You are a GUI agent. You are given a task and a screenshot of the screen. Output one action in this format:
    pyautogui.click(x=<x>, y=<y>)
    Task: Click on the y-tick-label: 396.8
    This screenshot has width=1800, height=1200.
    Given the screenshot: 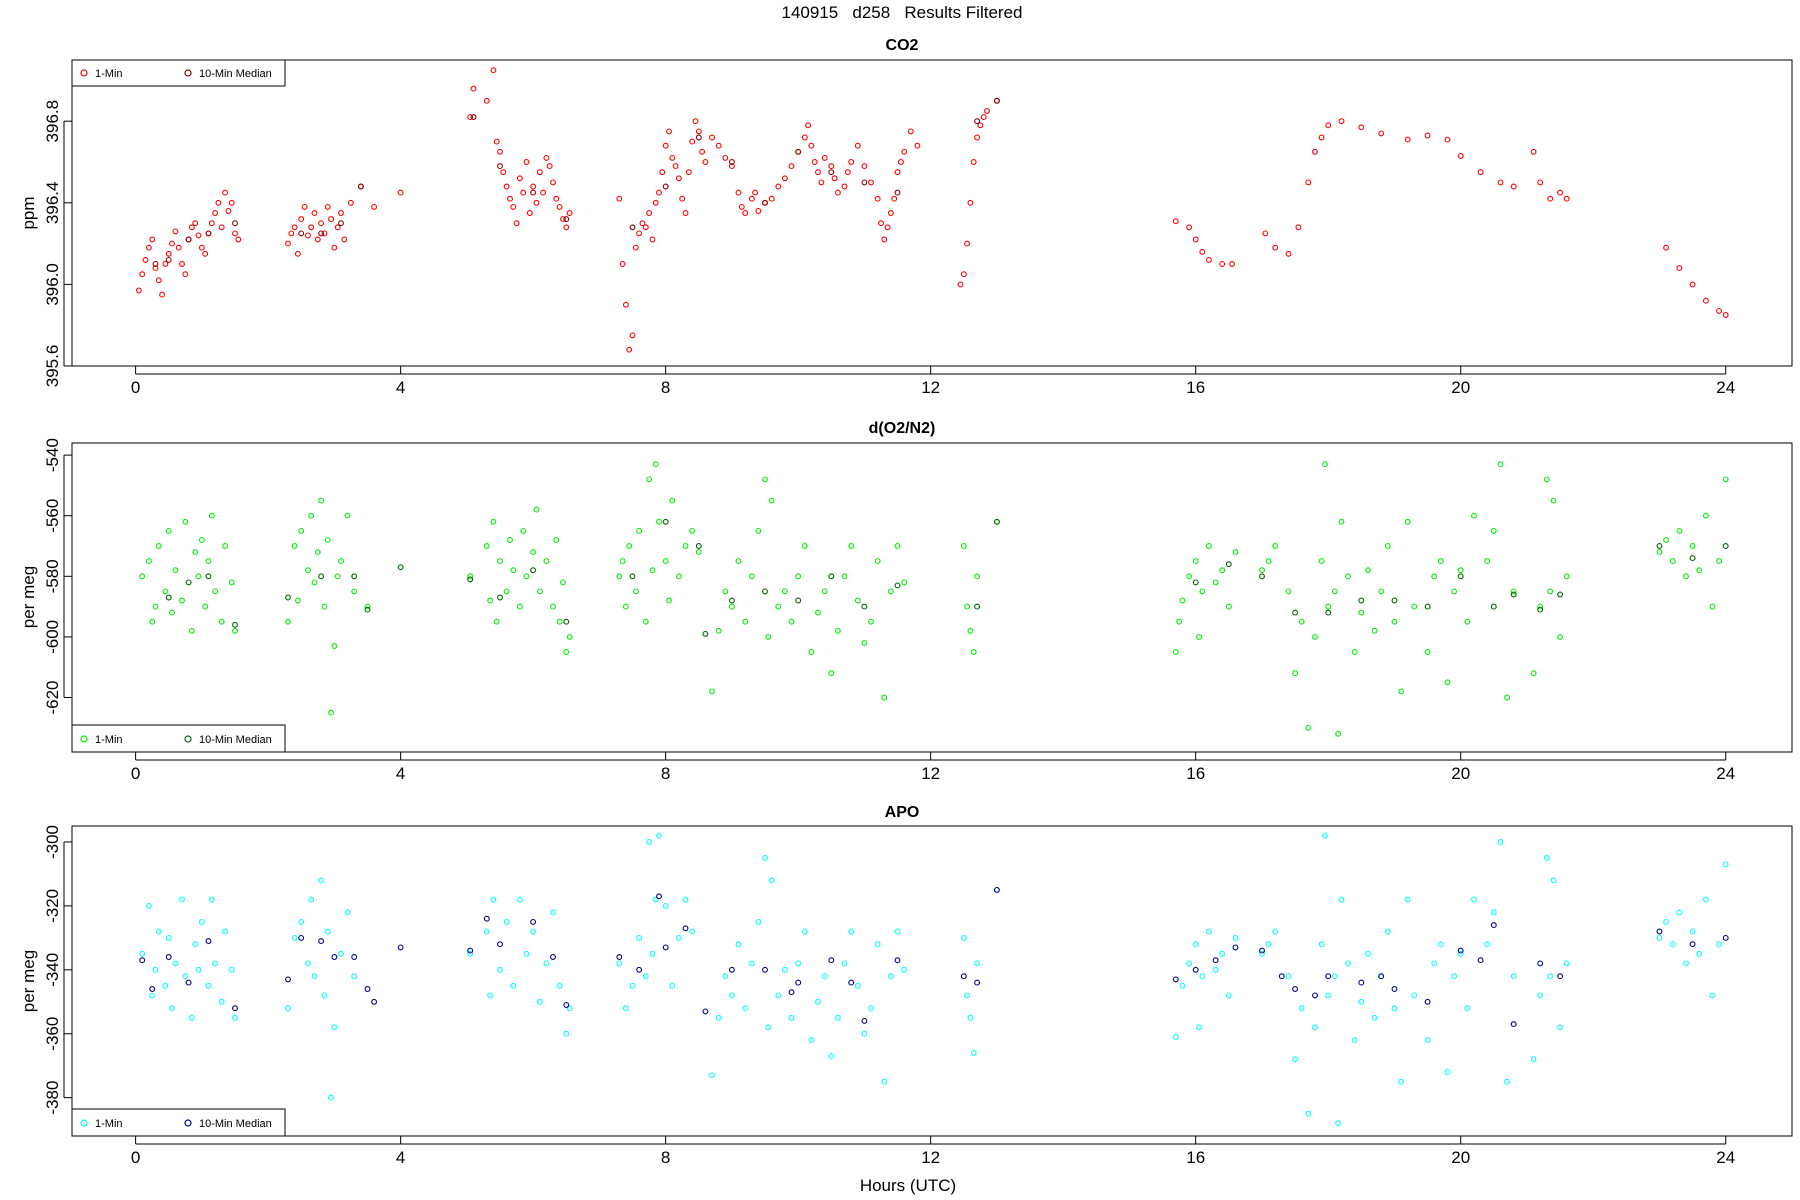 What is the action you would take?
    pyautogui.click(x=52, y=121)
    